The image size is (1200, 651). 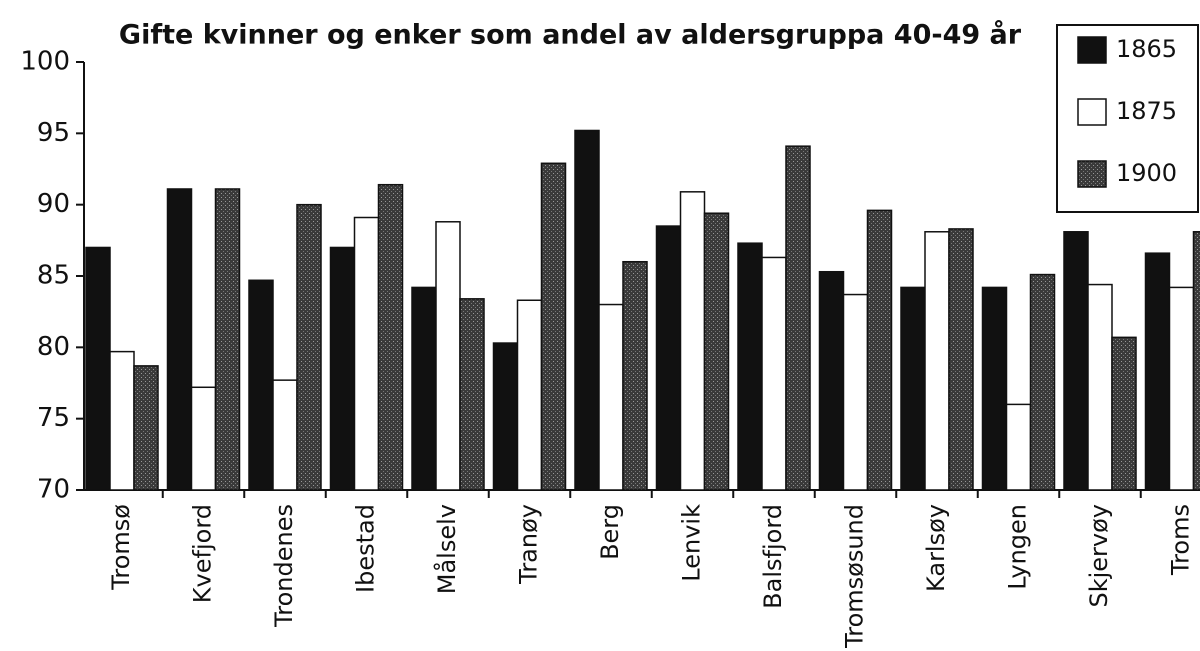 I want to click on legend-label: 1875, so click(x=1146, y=111).